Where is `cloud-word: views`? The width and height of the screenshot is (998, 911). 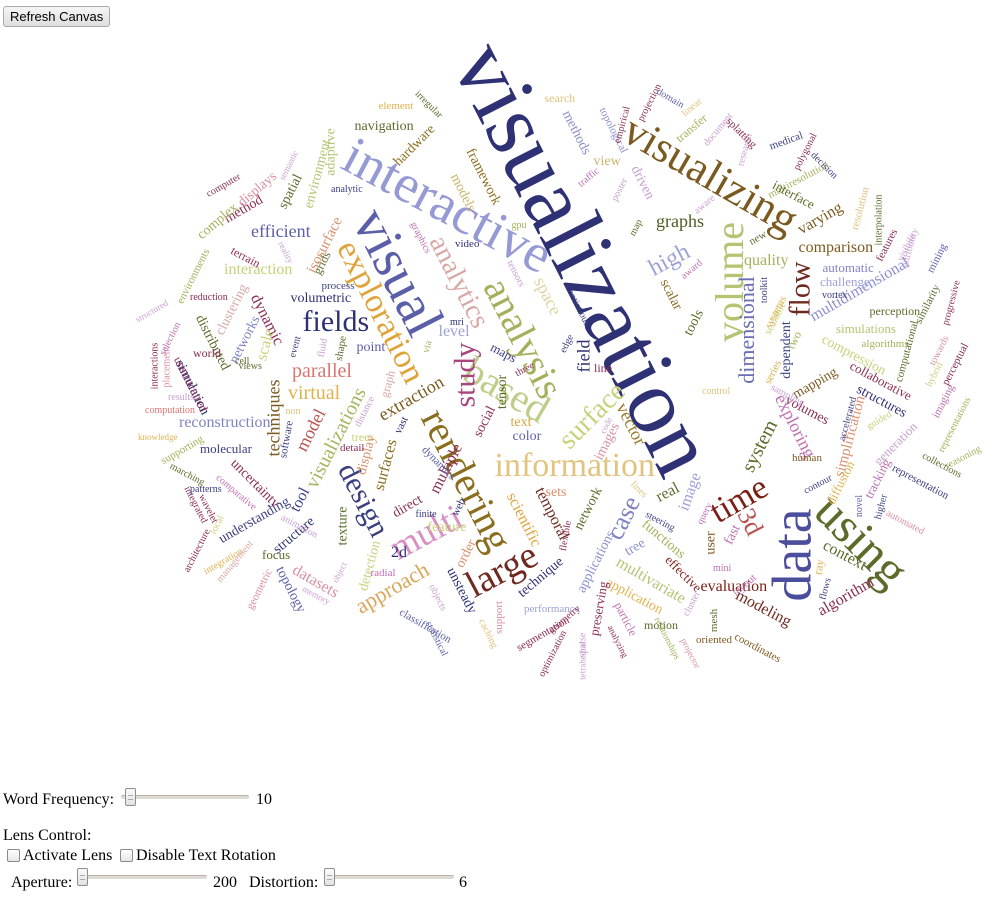 cloud-word: views is located at coordinates (250, 366).